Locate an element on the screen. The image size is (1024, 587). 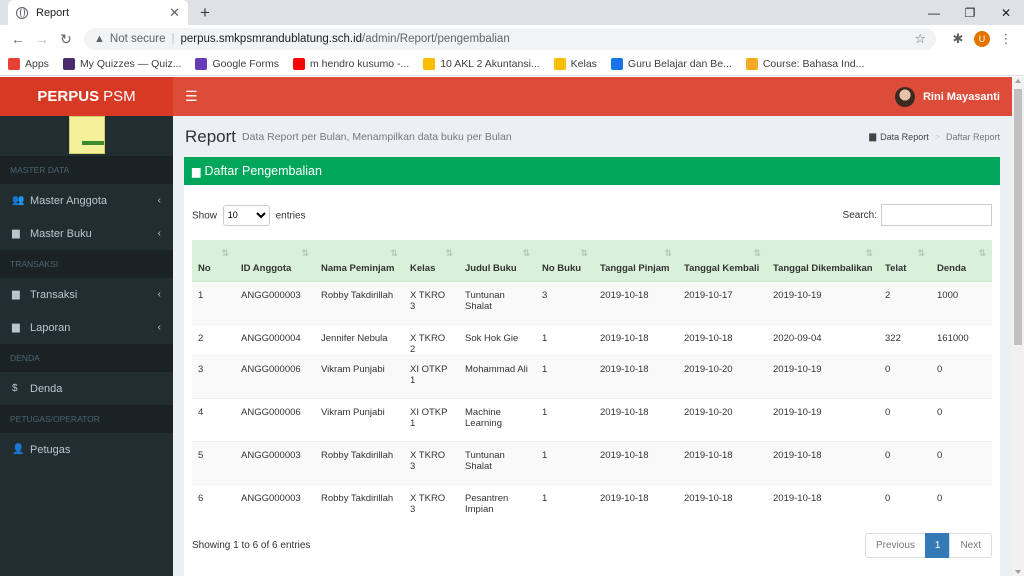
previous-button: Previous is located at coordinates (895, 545).